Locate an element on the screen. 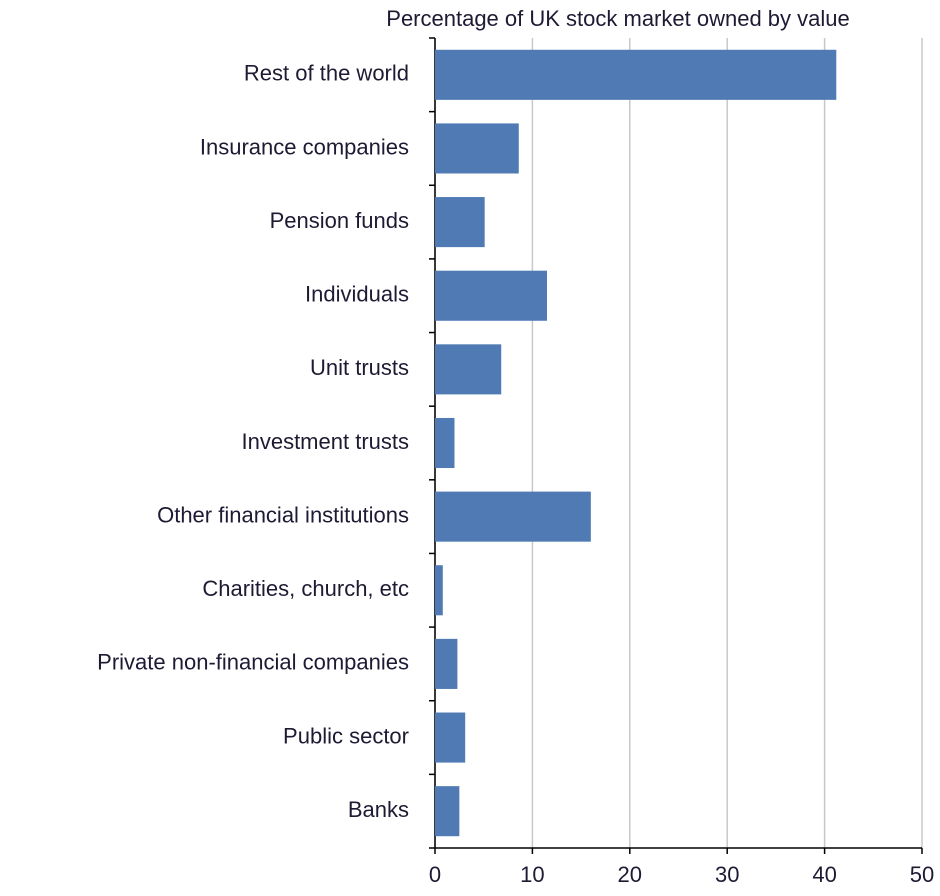  y-tick-label: Charities, church, etc is located at coordinates (305, 588).